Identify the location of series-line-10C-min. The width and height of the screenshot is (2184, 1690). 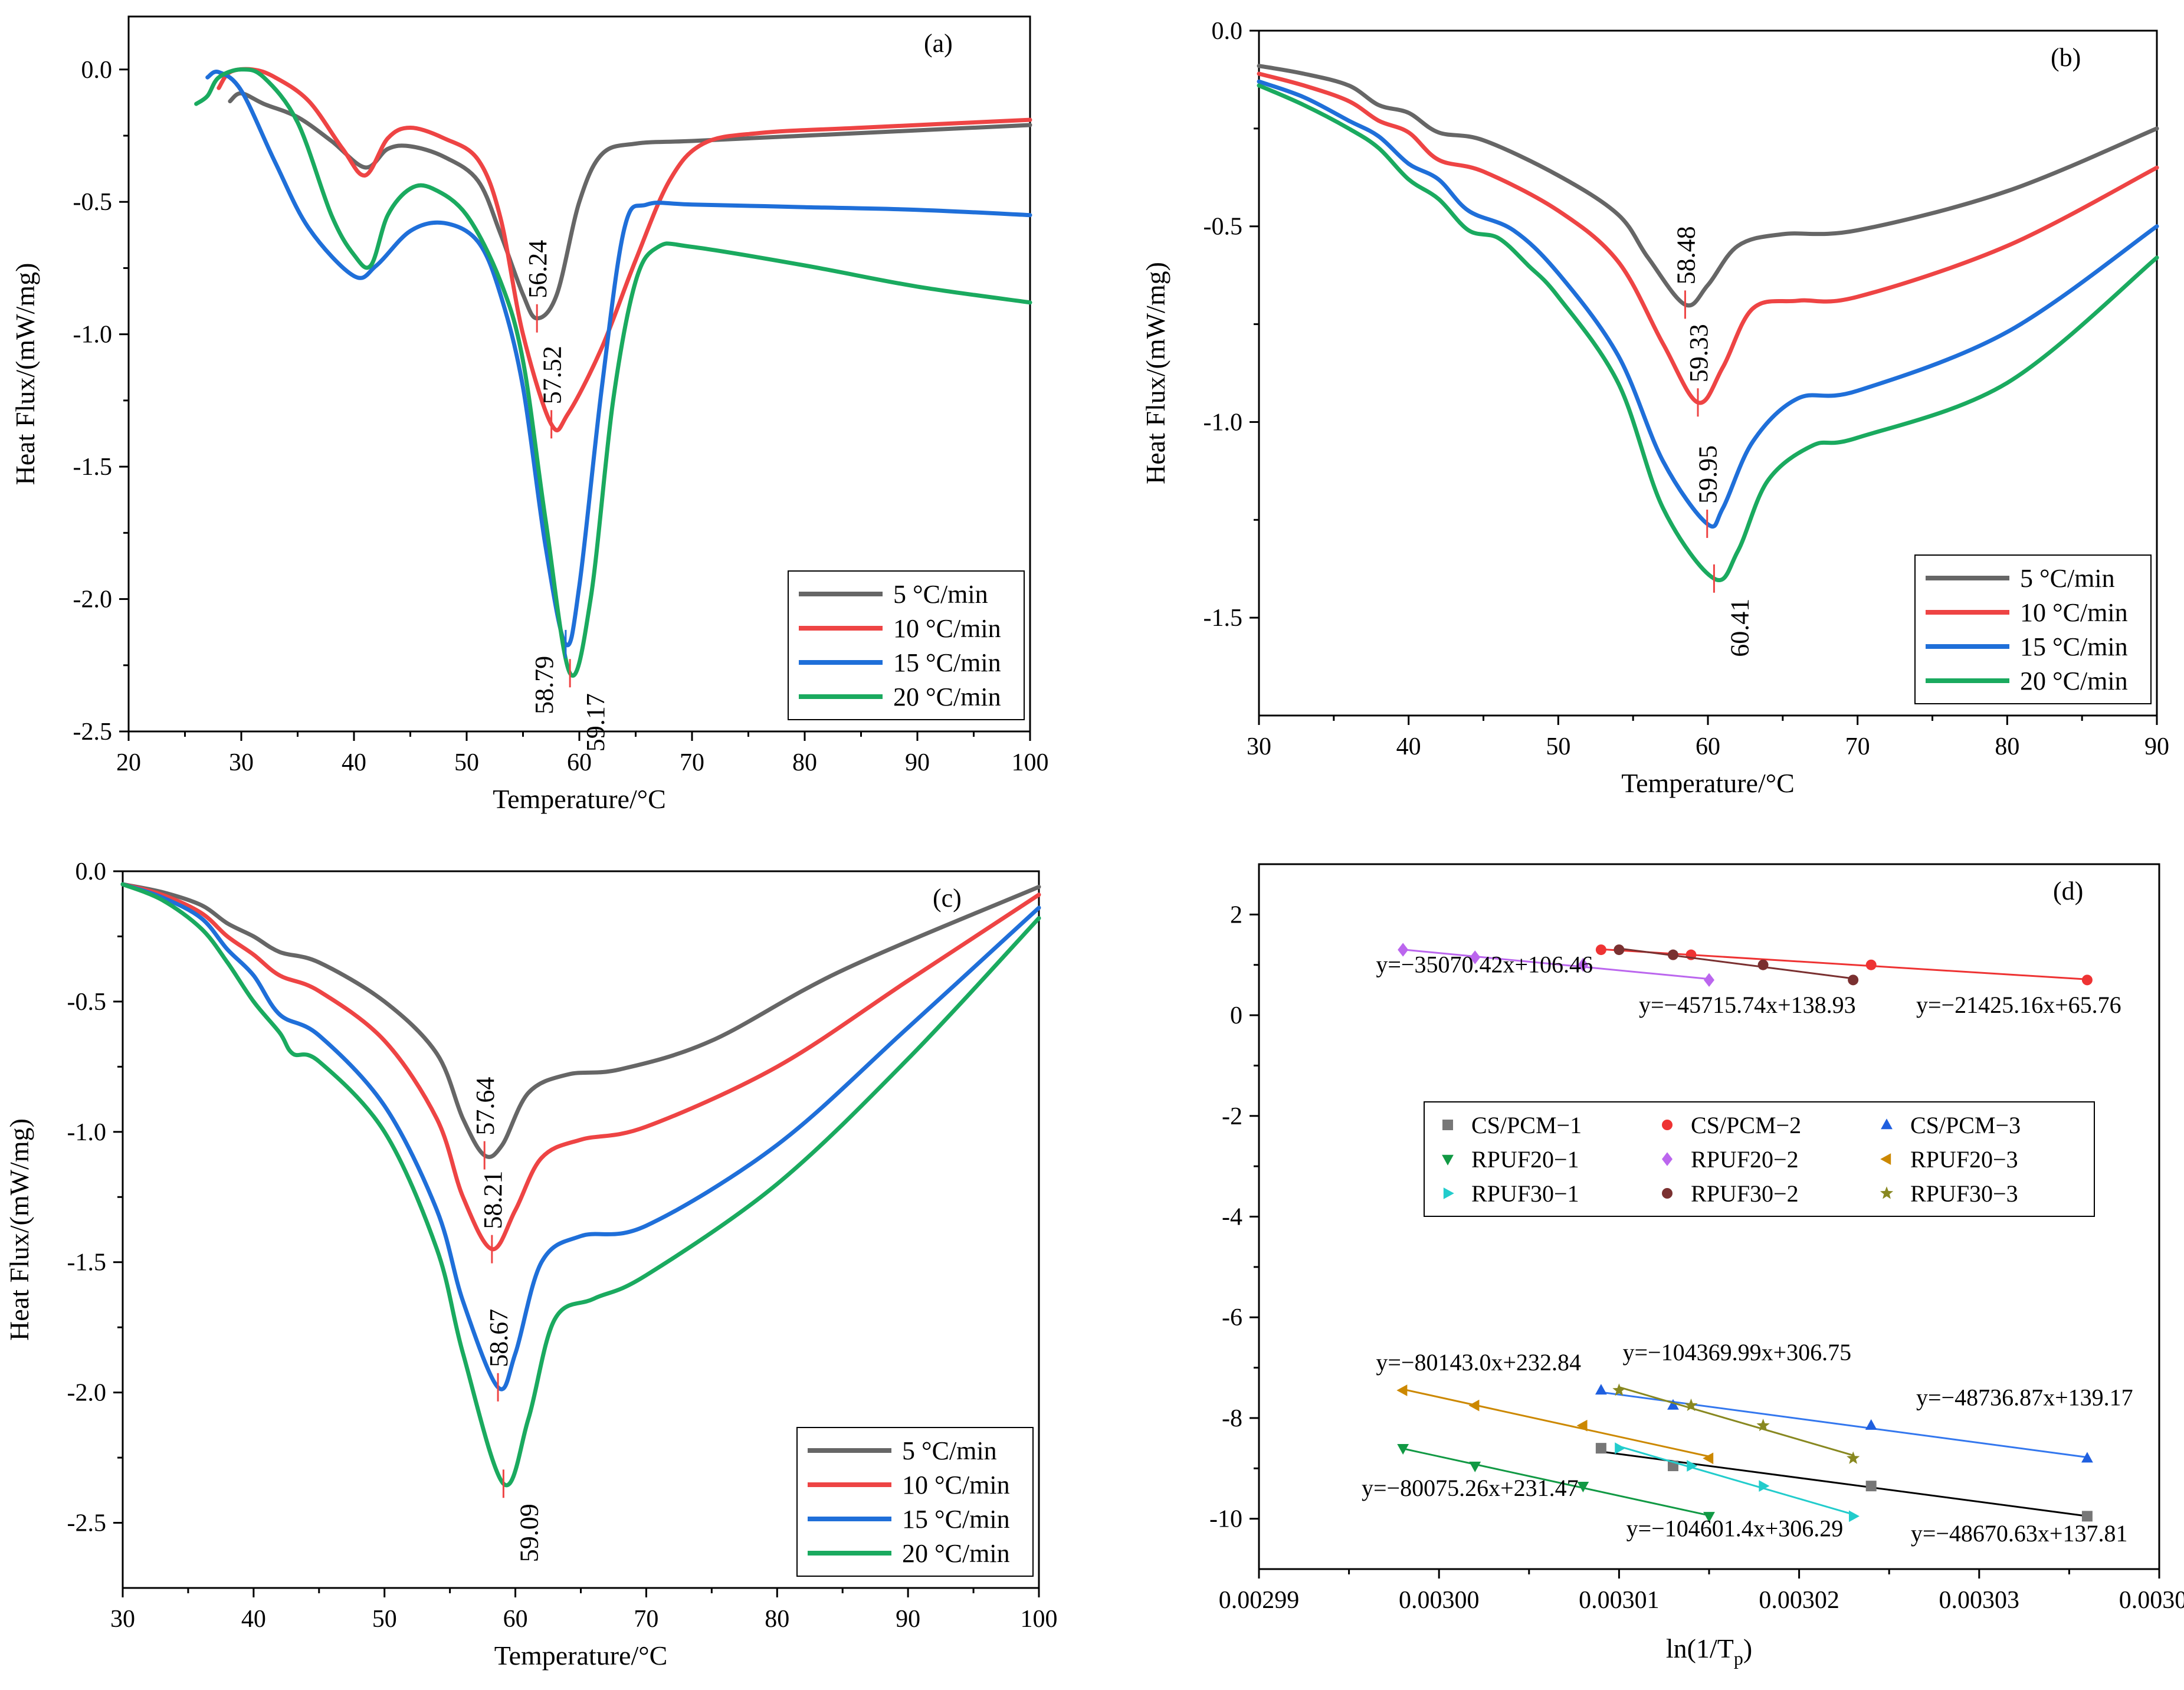
(580, 1067).